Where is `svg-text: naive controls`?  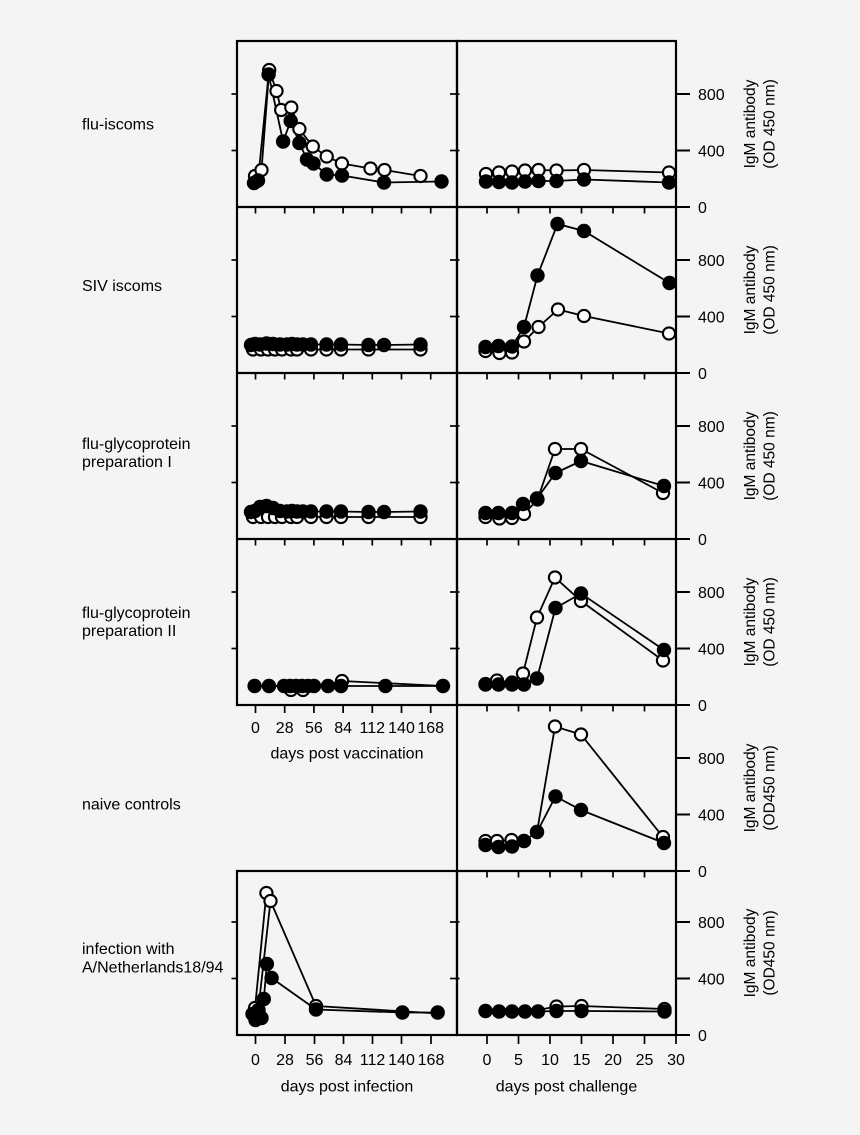
svg-text: naive controls is located at coordinates (131, 805).